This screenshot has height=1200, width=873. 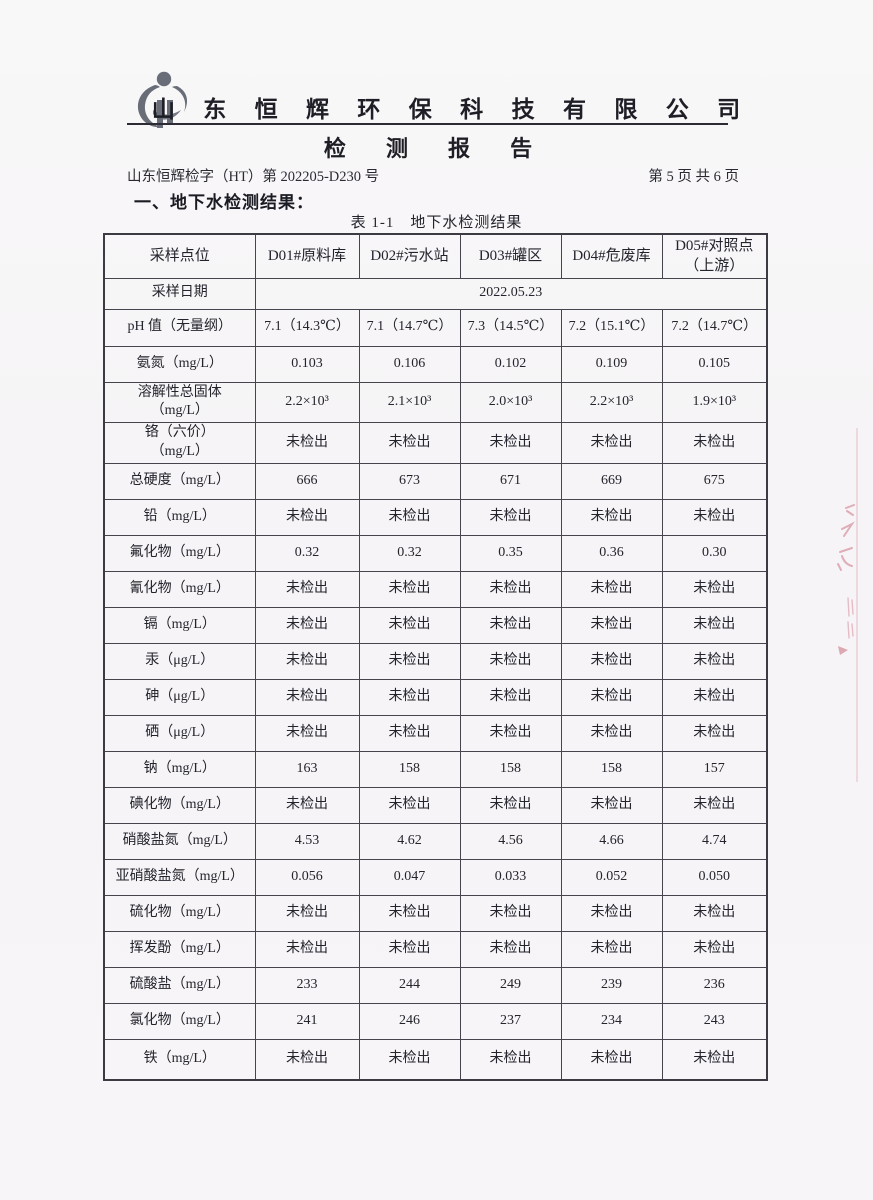 I want to click on report-number: 山东恒辉检字（HT）第 202205-D230 号, so click(x=253, y=177).